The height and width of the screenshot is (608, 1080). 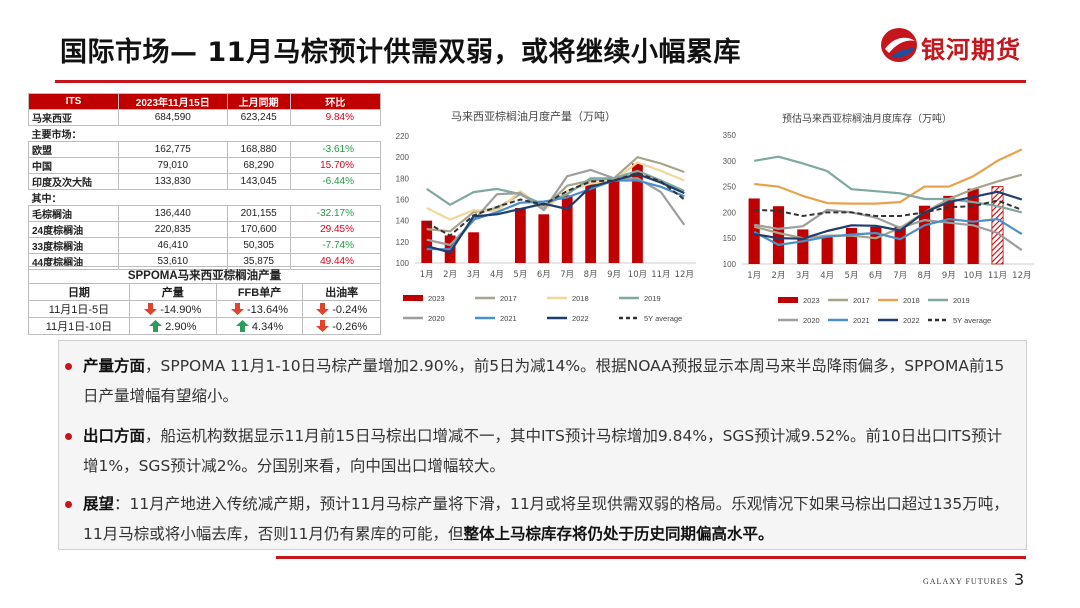 I want to click on table-header-row: ITS 2023年11月15日 上月同期 环比, so click(x=205, y=101).